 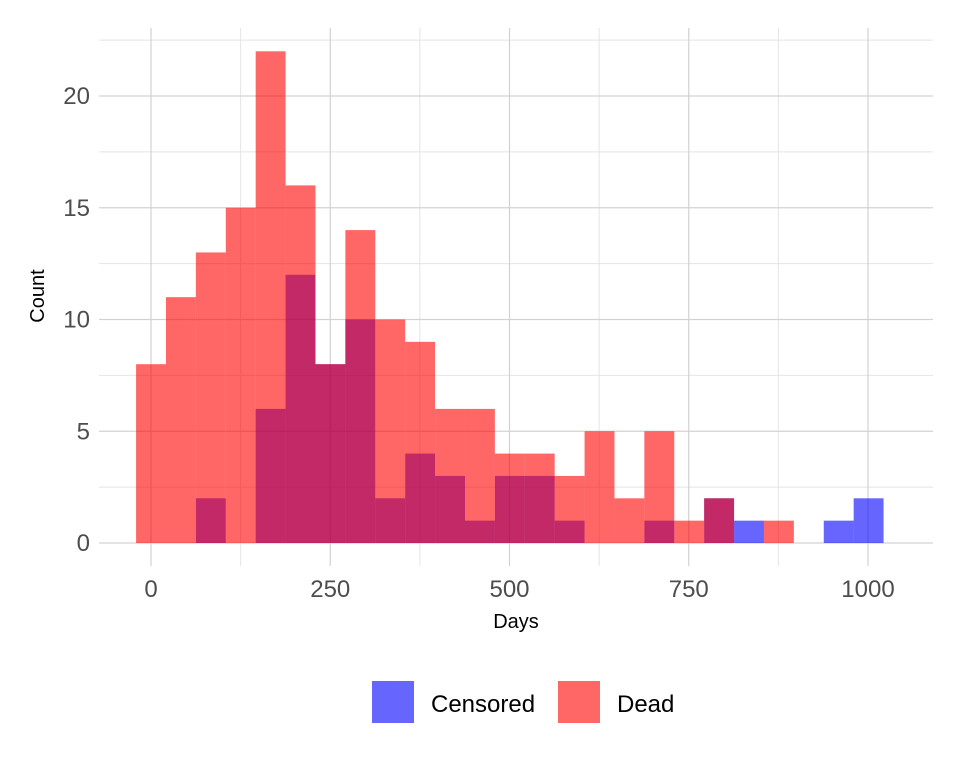 What do you see at coordinates (867, 589) in the screenshot?
I see `x-tick-label: 1000` at bounding box center [867, 589].